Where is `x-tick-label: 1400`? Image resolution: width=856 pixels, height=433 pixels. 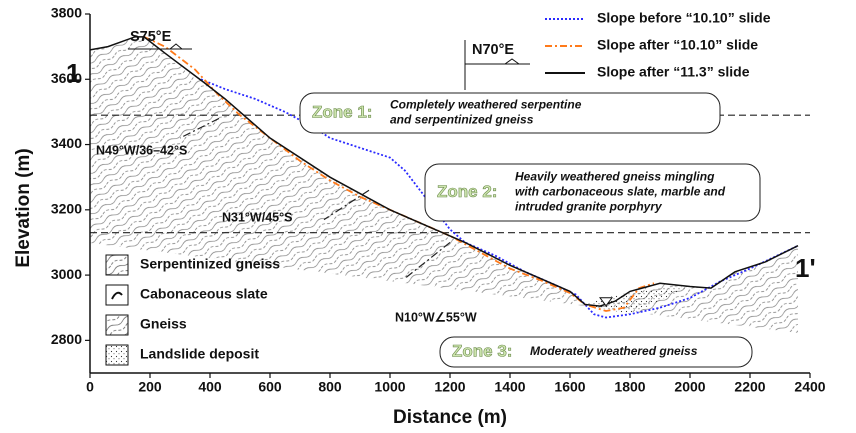
x-tick-label: 1400 is located at coordinates (509, 387).